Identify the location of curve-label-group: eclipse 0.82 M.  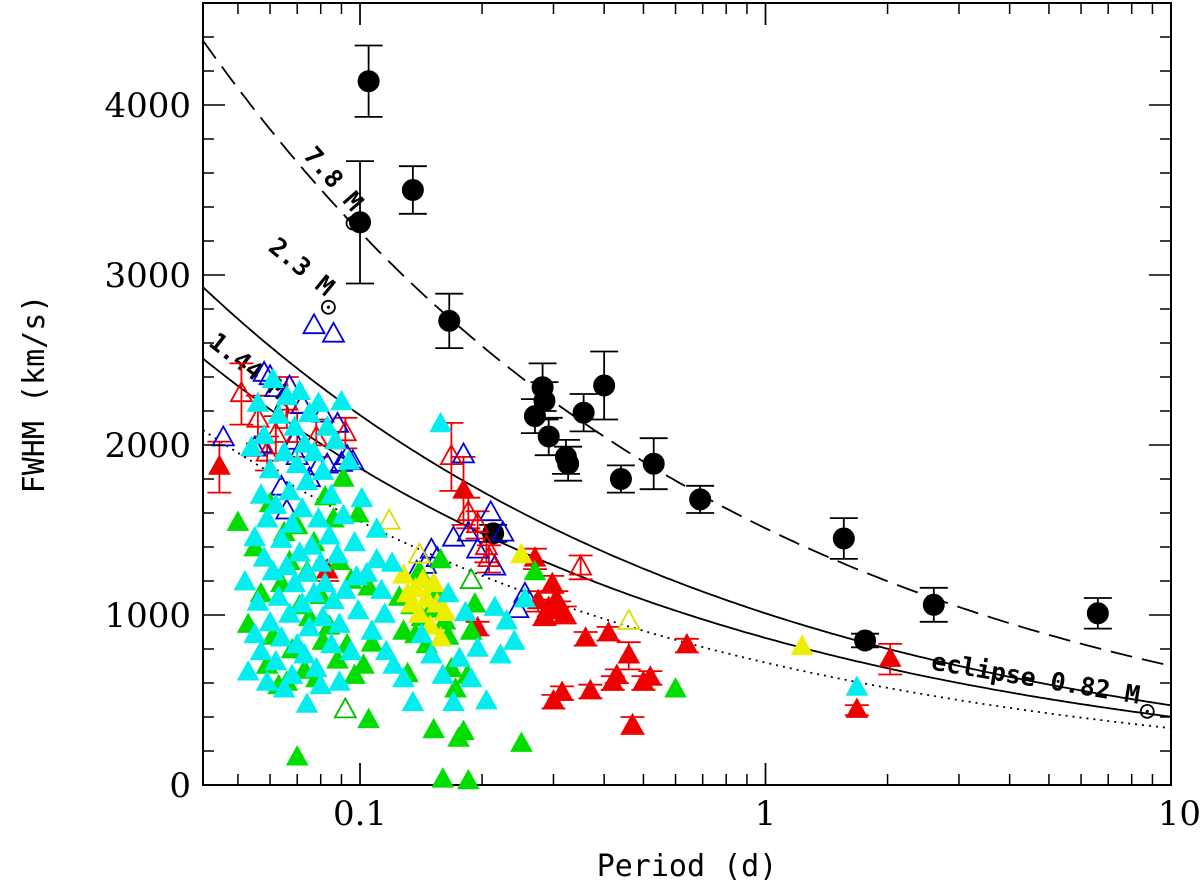
(1042, 683).